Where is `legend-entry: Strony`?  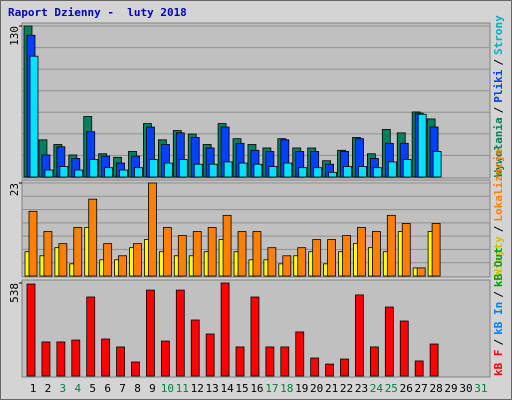 legend-entry: Strony is located at coordinates (498, 35).